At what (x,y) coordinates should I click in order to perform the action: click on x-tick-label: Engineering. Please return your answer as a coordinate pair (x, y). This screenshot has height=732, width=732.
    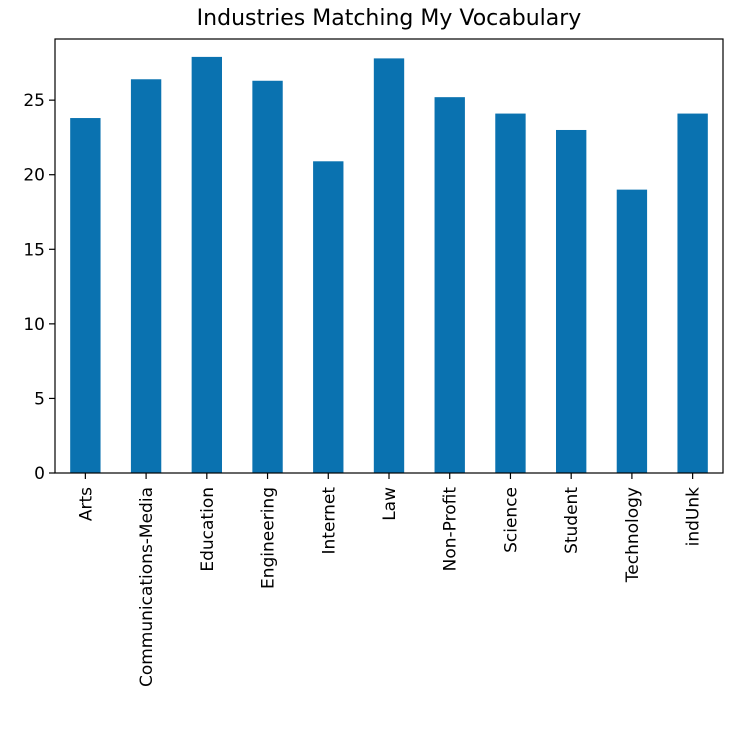
    Looking at the image, I should click on (269, 538).